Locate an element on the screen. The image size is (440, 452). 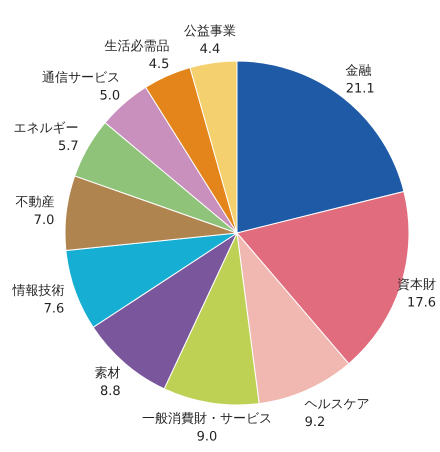
slice-label: 不動産 is located at coordinates (34, 202).